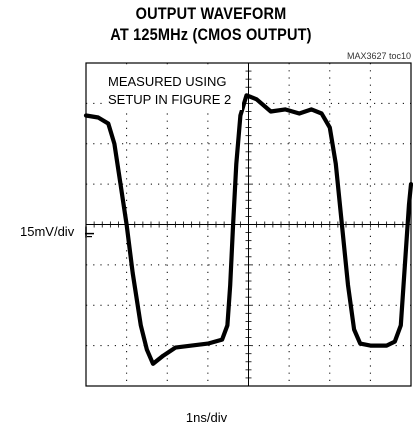 This screenshot has height=435, width=413. Describe the element at coordinates (172, 90) in the screenshot. I see `annotation-background` at that location.